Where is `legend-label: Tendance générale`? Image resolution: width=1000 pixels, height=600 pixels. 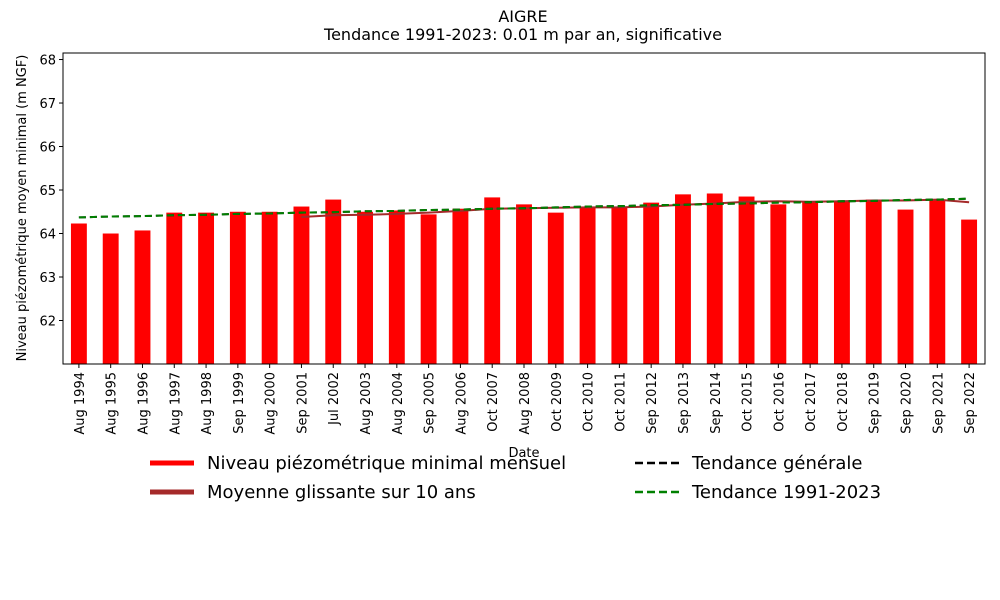 legend-label: Tendance générale is located at coordinates (776, 463).